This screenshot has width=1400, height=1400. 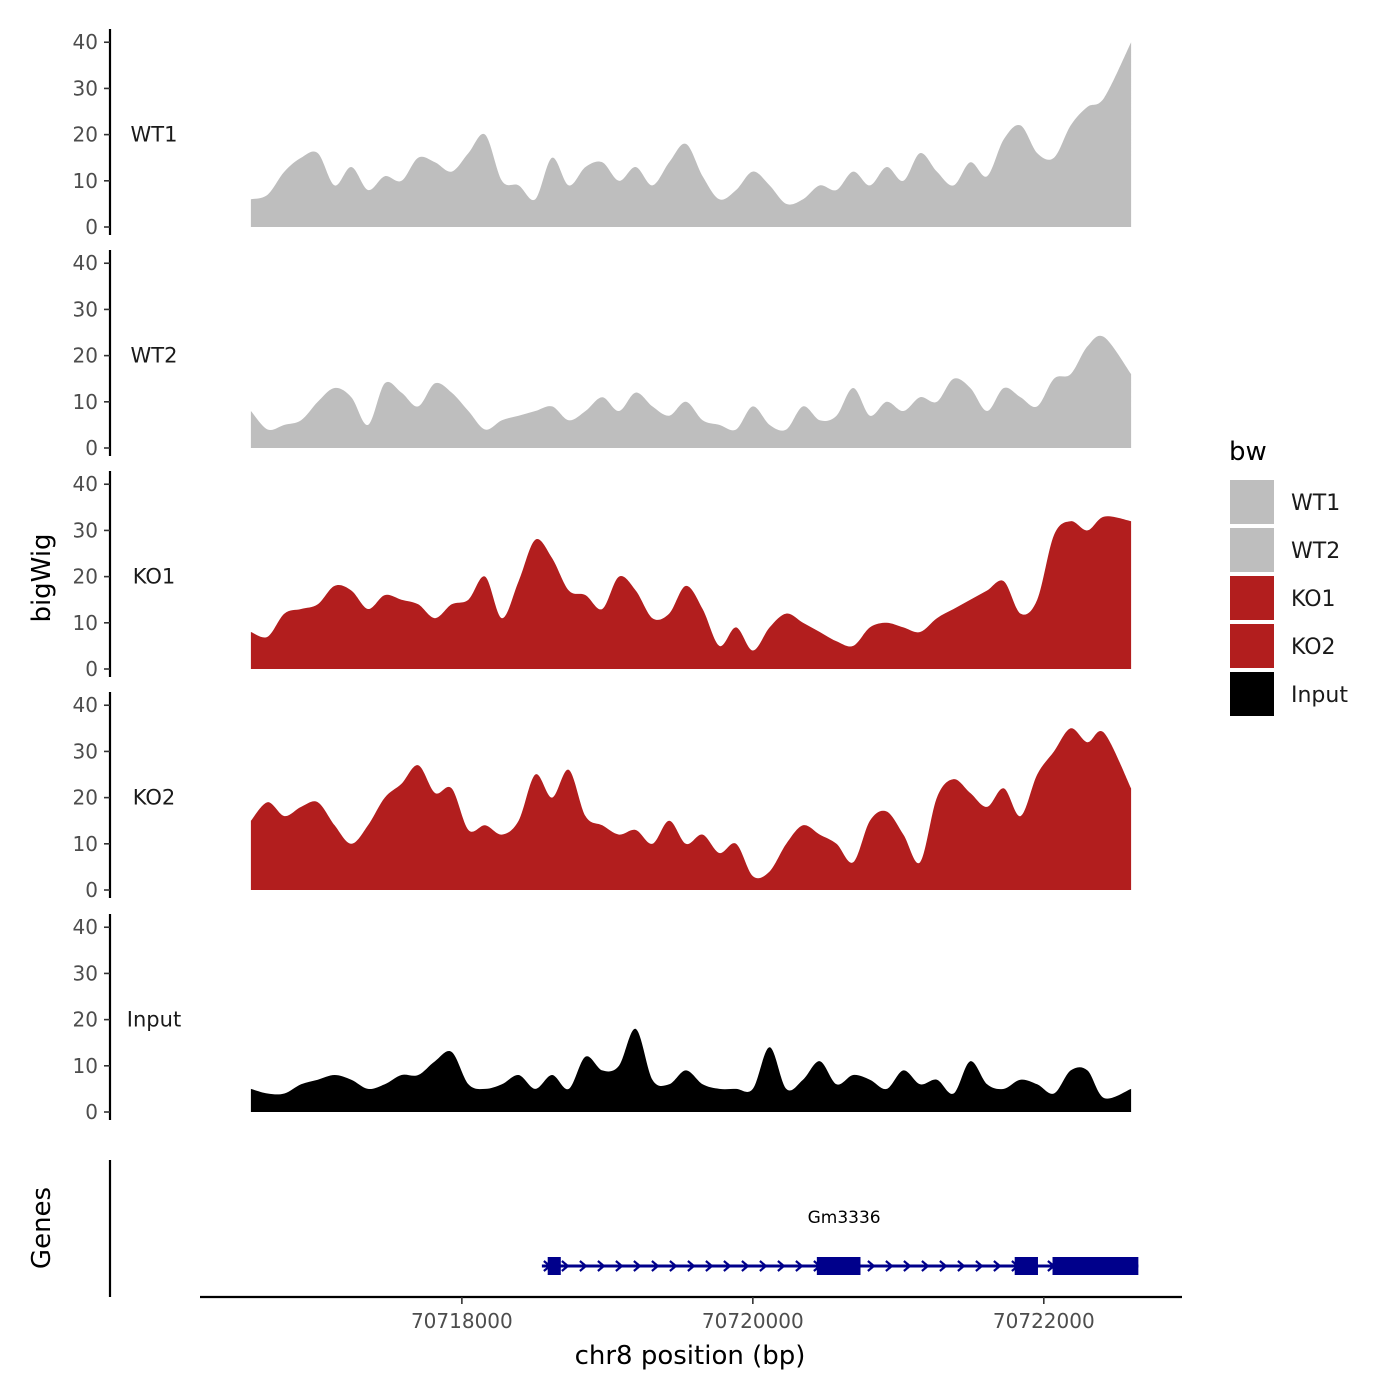 What do you see at coordinates (42, 1228) in the screenshot?
I see `genes-track-title: Genes` at bounding box center [42, 1228].